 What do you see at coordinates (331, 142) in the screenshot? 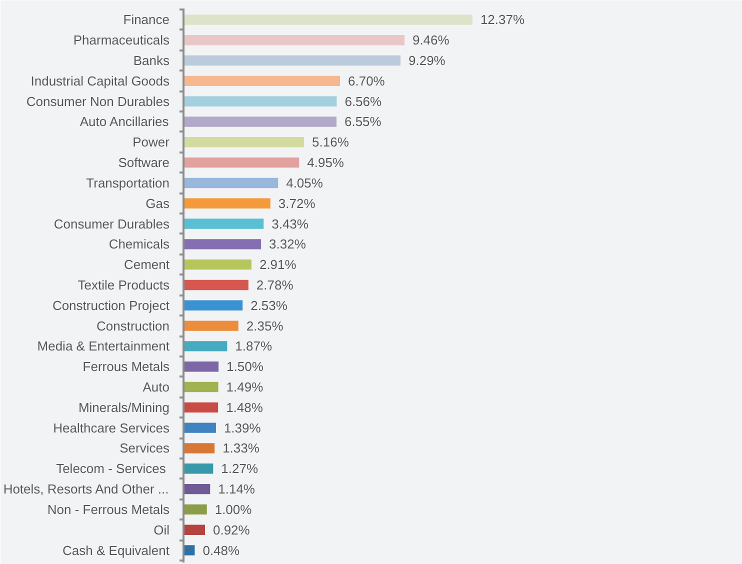
I see `data-label: 5.16%` at bounding box center [331, 142].